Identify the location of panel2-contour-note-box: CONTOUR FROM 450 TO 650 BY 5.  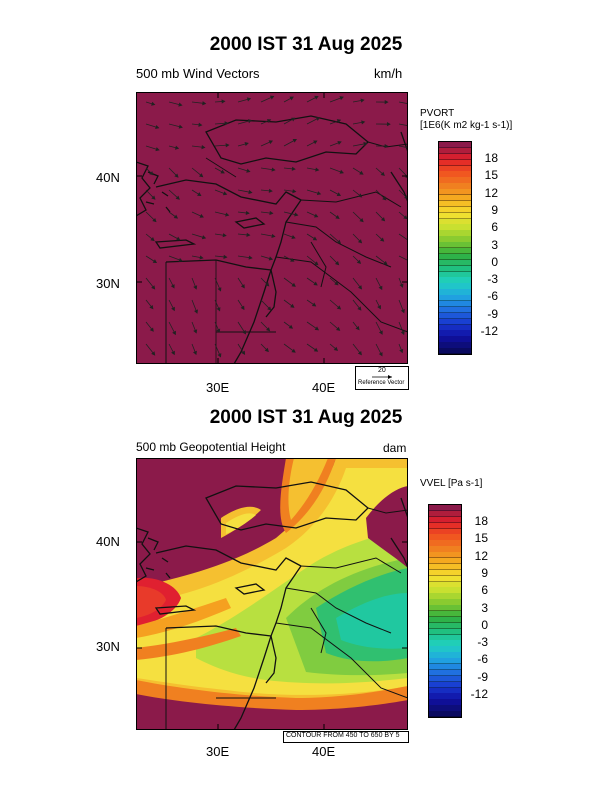
(346, 737).